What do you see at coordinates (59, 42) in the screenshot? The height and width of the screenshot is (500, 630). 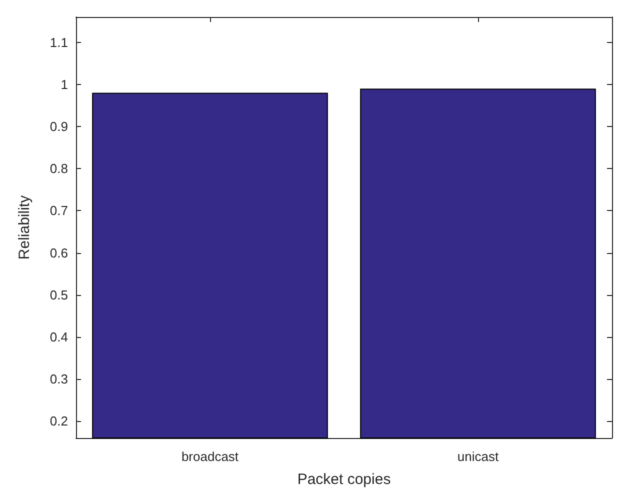 I see `y-tick-label: 1.1` at bounding box center [59, 42].